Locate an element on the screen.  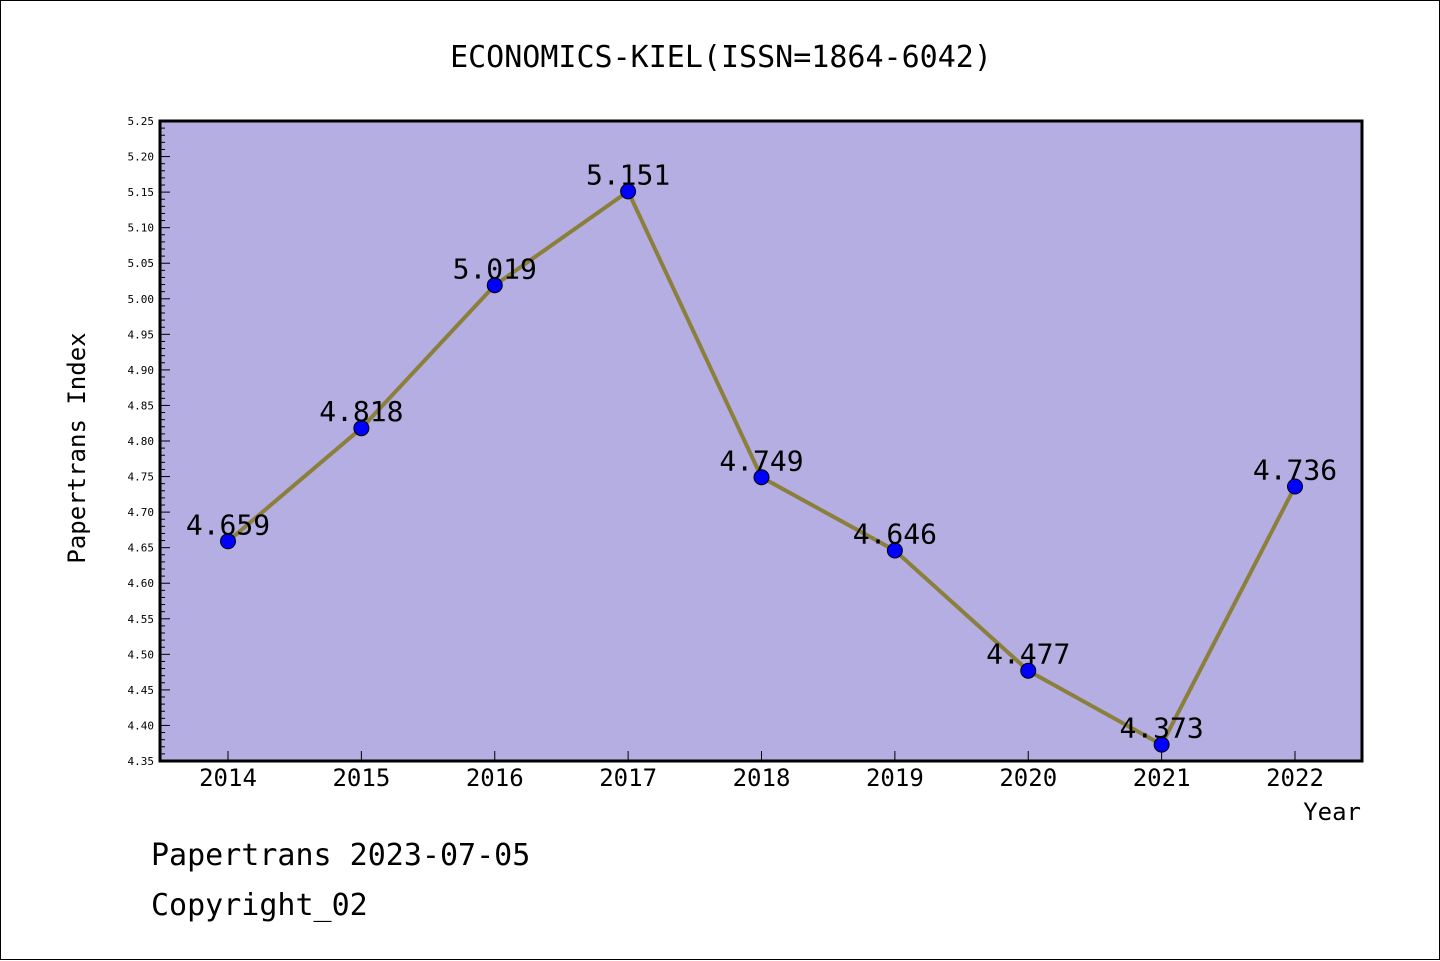
data-label: 4.477 is located at coordinates (1028, 654).